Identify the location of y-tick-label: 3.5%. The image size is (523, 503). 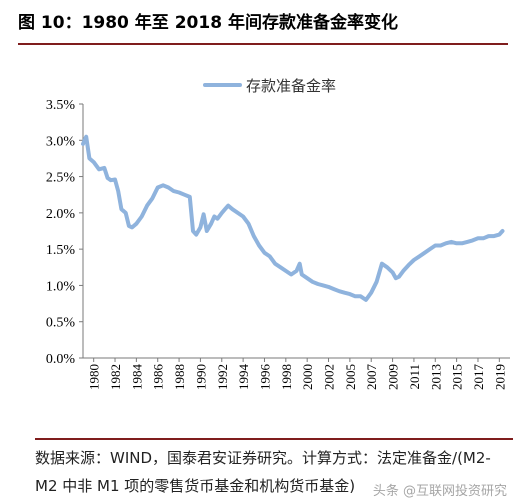
(61, 105).